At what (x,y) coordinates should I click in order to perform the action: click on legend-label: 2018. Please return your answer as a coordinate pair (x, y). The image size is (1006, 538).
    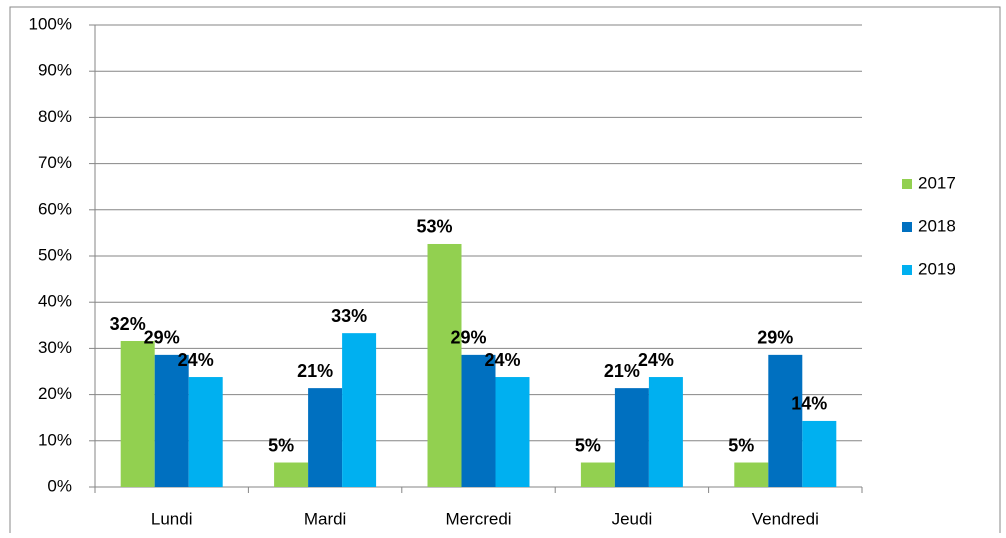
    Looking at the image, I should click on (937, 225).